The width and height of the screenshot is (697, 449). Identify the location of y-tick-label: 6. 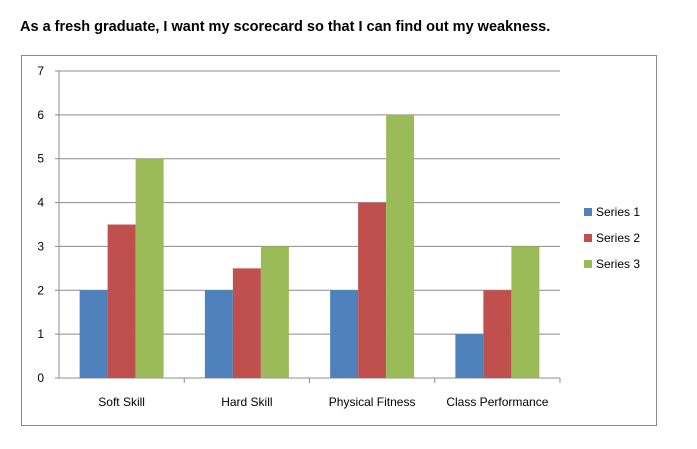
(40, 115).